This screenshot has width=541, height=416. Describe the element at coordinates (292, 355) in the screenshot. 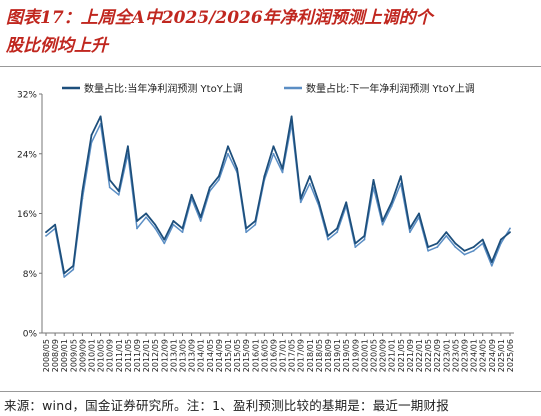

I see `x-tick-label: 2017/05` at that location.